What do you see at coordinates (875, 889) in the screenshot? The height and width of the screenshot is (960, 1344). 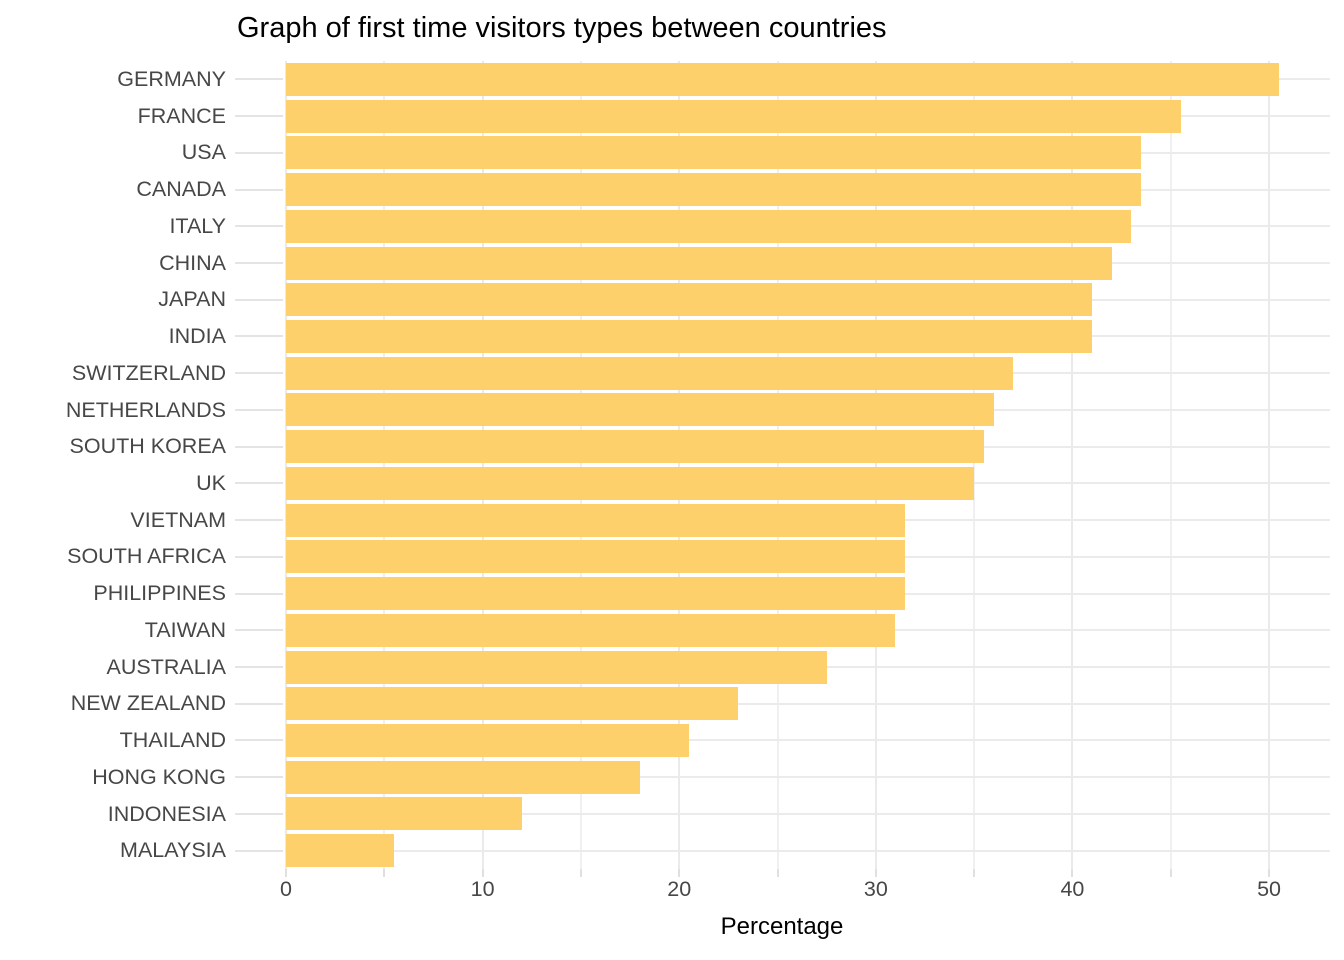 I see `x-tick-label: 30` at bounding box center [875, 889].